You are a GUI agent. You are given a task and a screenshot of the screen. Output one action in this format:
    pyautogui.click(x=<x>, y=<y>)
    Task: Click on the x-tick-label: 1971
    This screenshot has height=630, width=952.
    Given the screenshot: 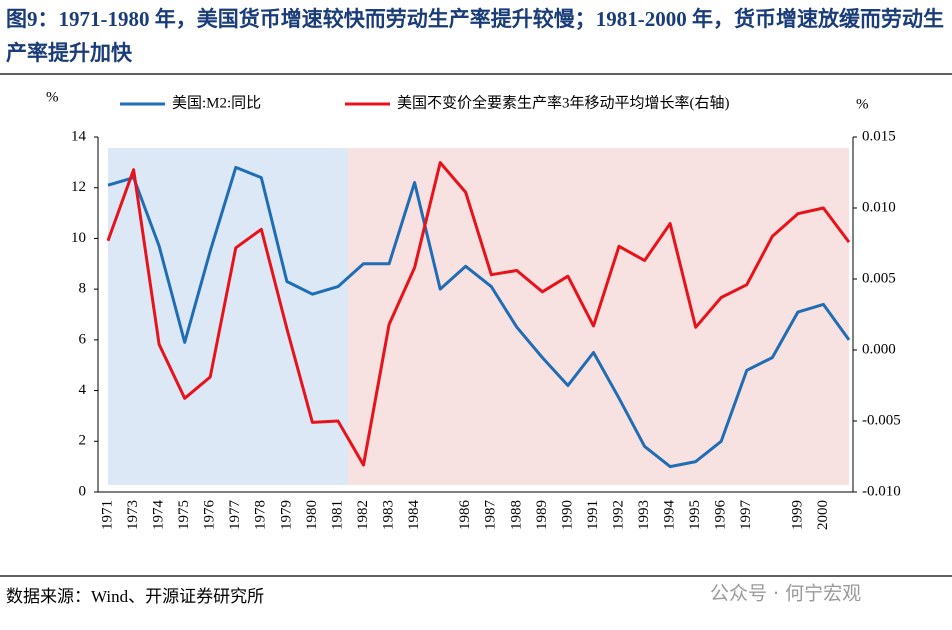 What is the action you would take?
    pyautogui.click(x=107, y=515)
    